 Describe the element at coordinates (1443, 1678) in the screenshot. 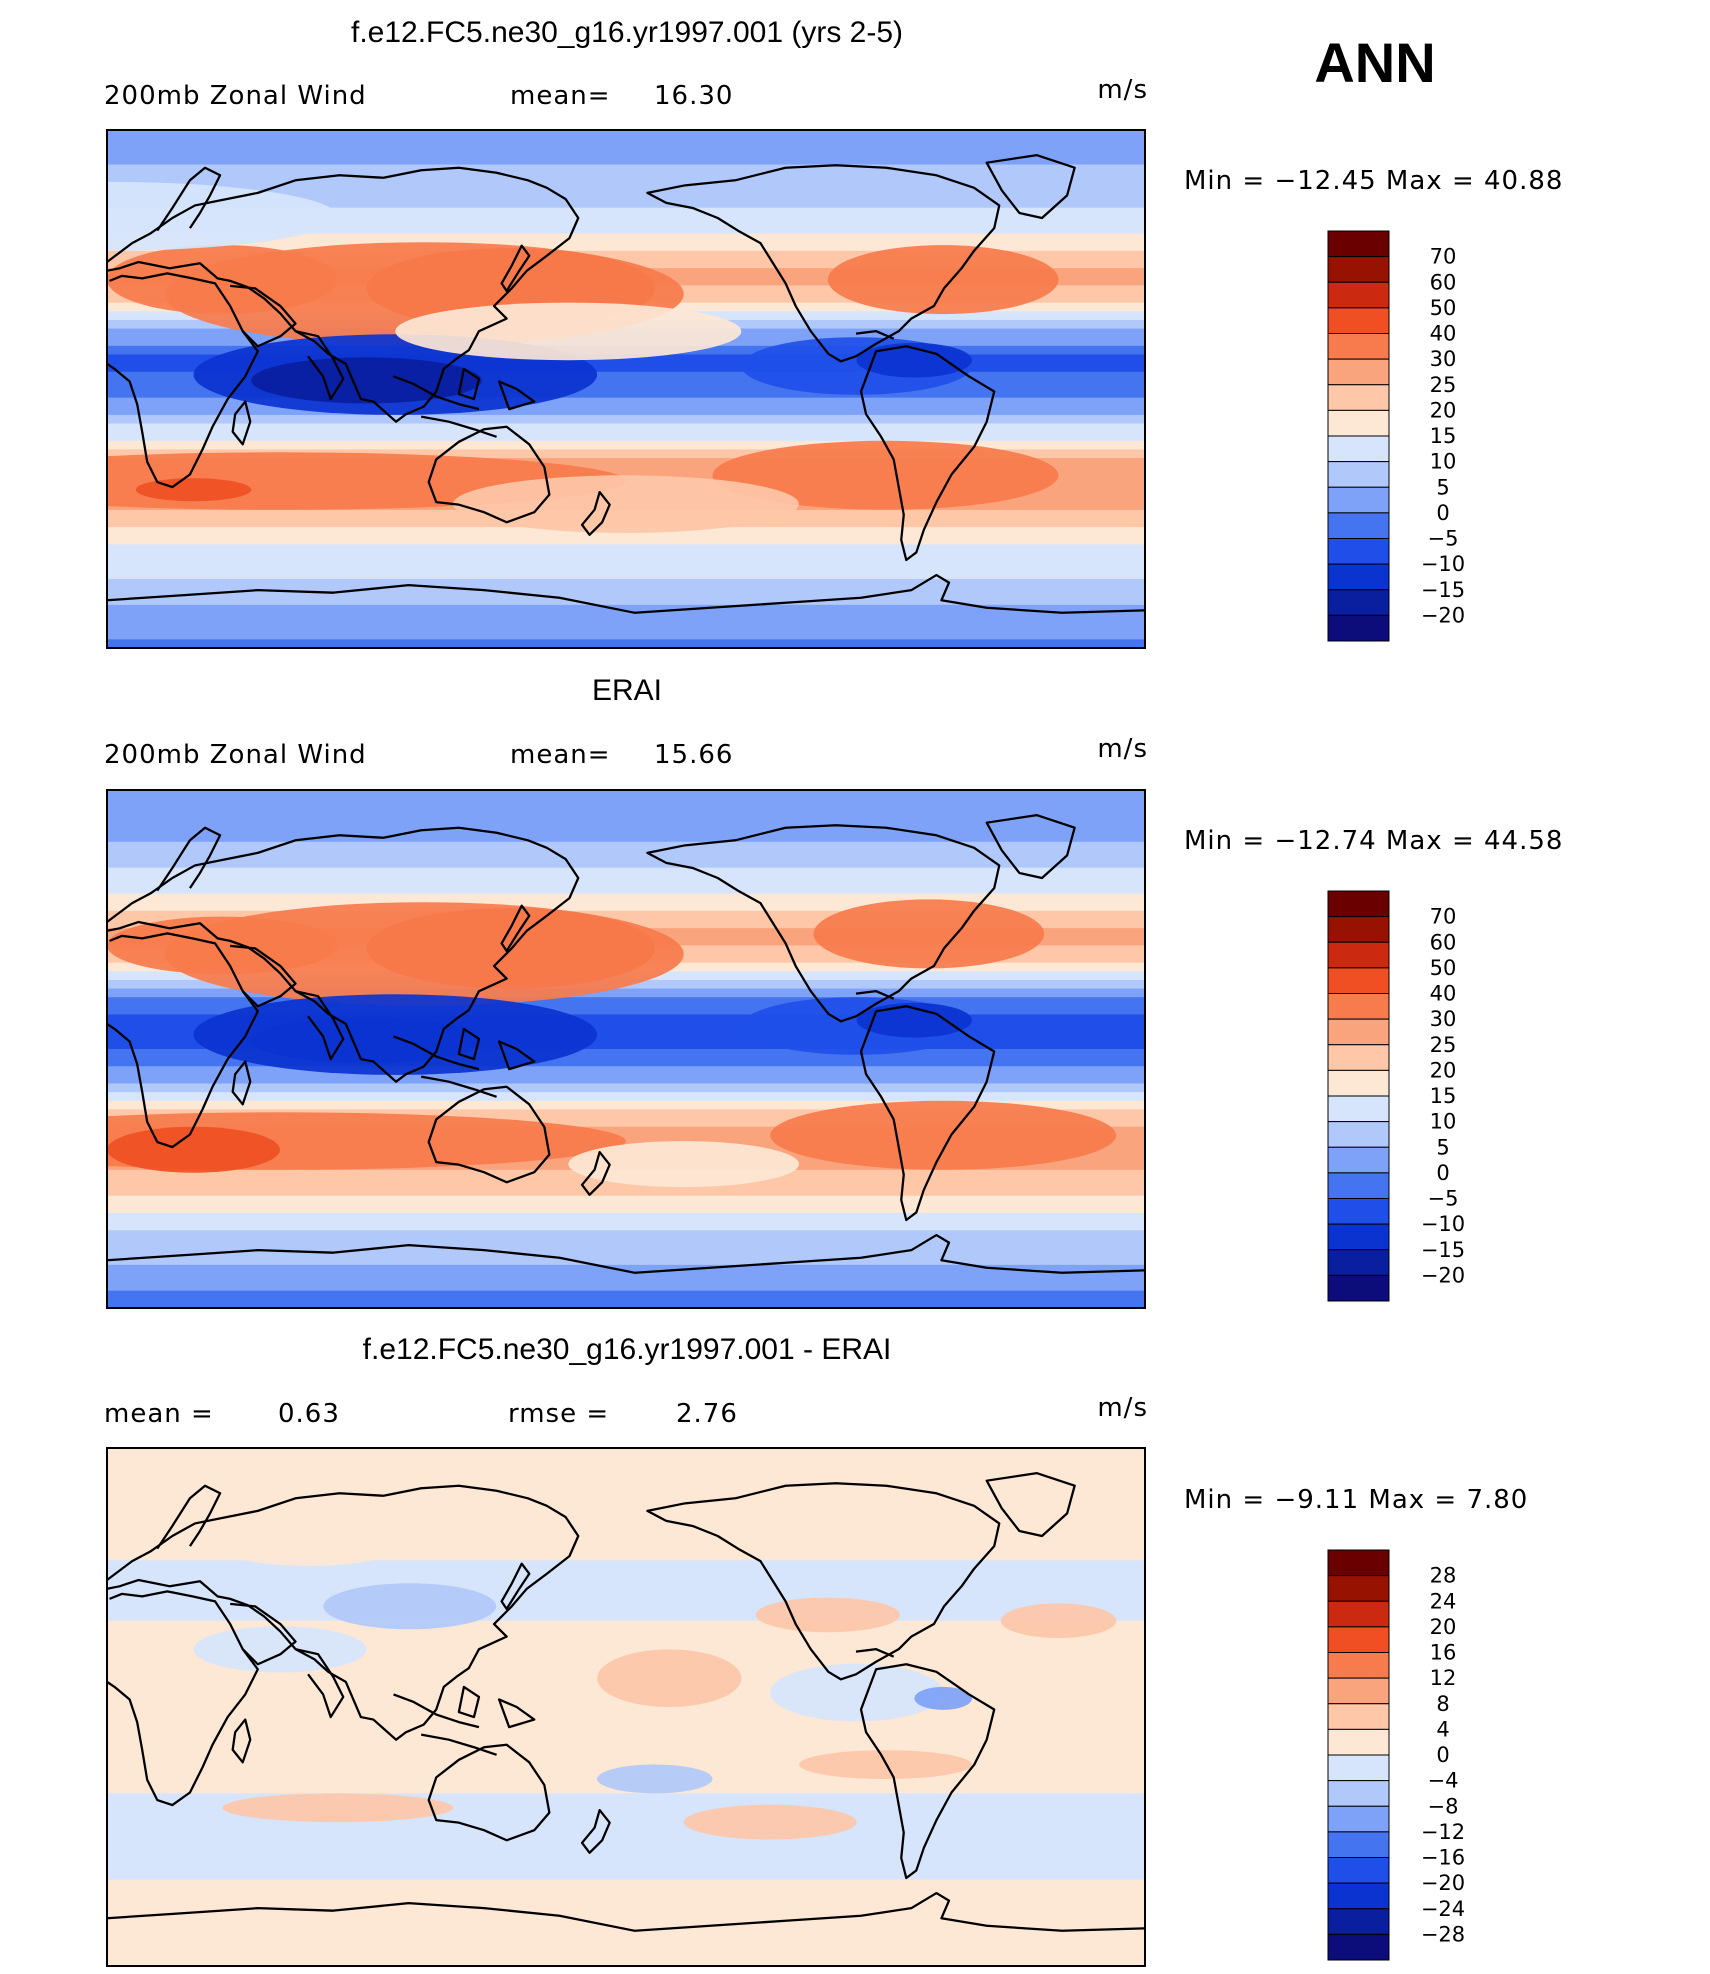

I see `colorbar-tick-label: 12` at that location.